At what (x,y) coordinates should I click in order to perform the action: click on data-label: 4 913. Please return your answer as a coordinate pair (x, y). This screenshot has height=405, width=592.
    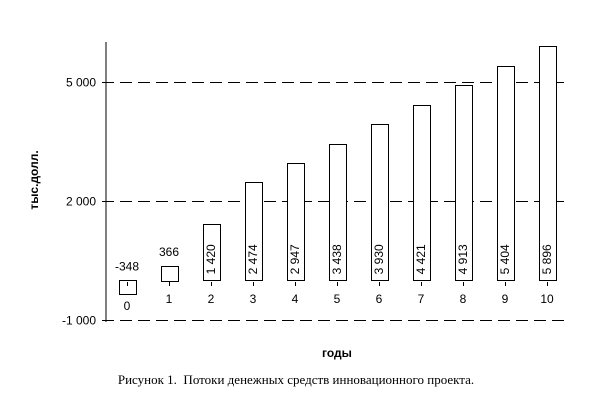
    Looking at the image, I should click on (463, 259).